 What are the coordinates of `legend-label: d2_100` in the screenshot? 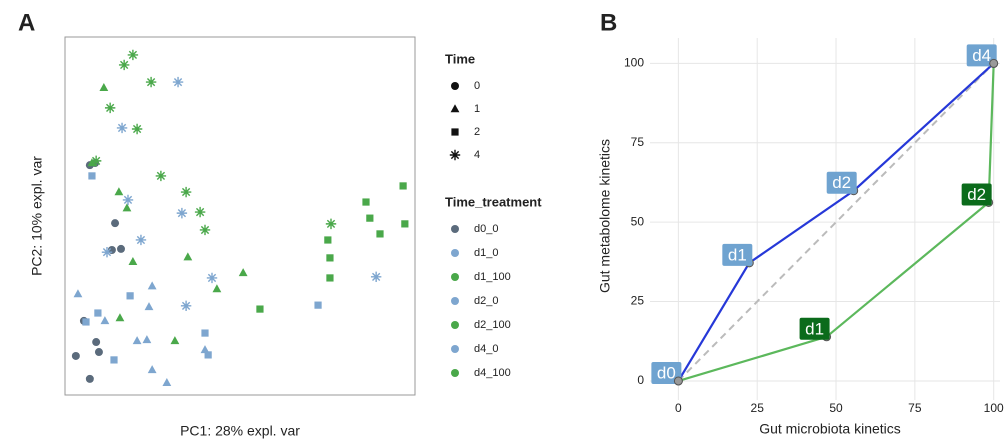 It's located at (492, 325).